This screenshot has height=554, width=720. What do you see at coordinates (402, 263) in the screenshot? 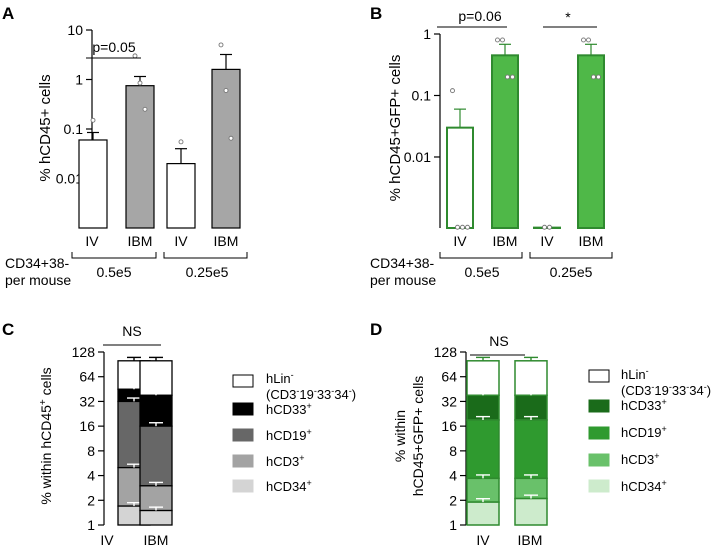
I see `panel-b-row-label-line1: CD34+38-` at bounding box center [402, 263].